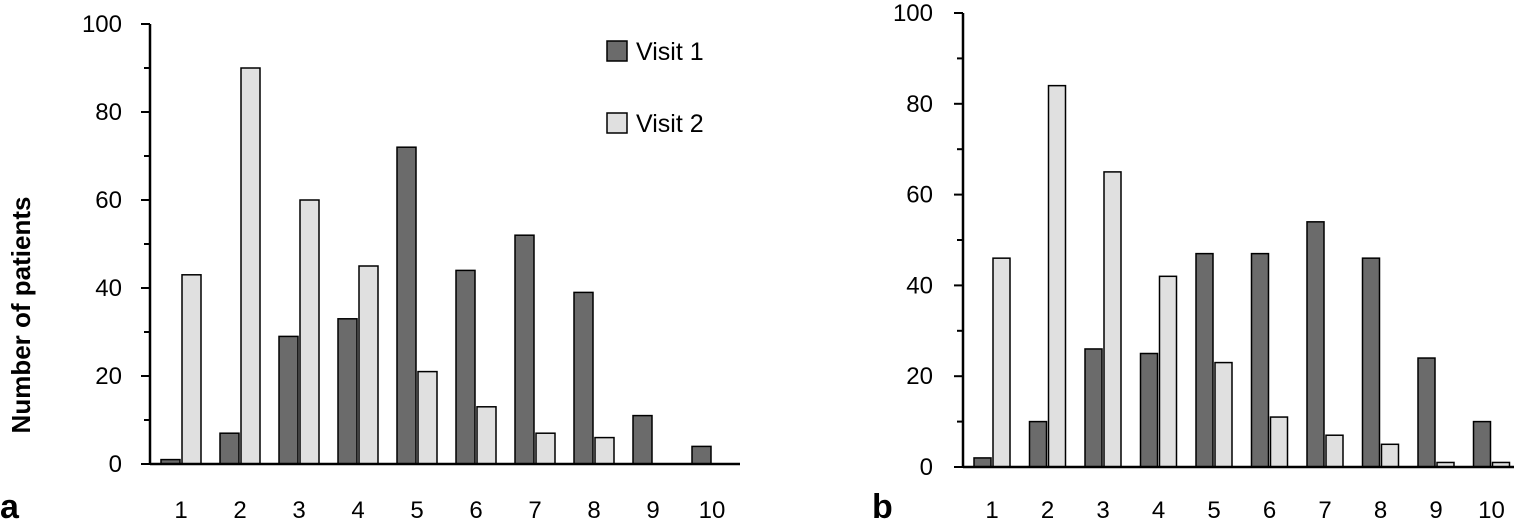 The width and height of the screenshot is (1524, 523). I want to click on legend-label-visit-1: Visit 1, so click(670, 52).